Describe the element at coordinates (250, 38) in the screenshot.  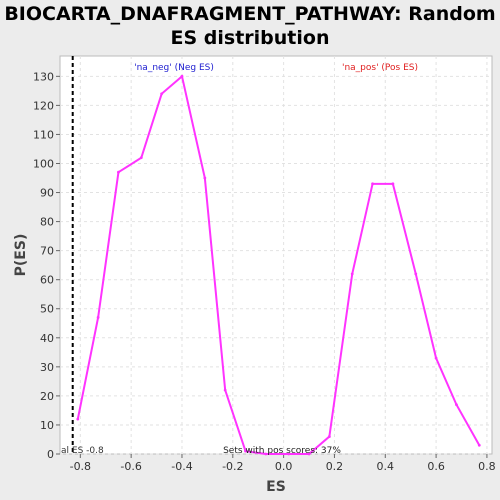
I see `chart-title-line-2: ES distribution` at that location.